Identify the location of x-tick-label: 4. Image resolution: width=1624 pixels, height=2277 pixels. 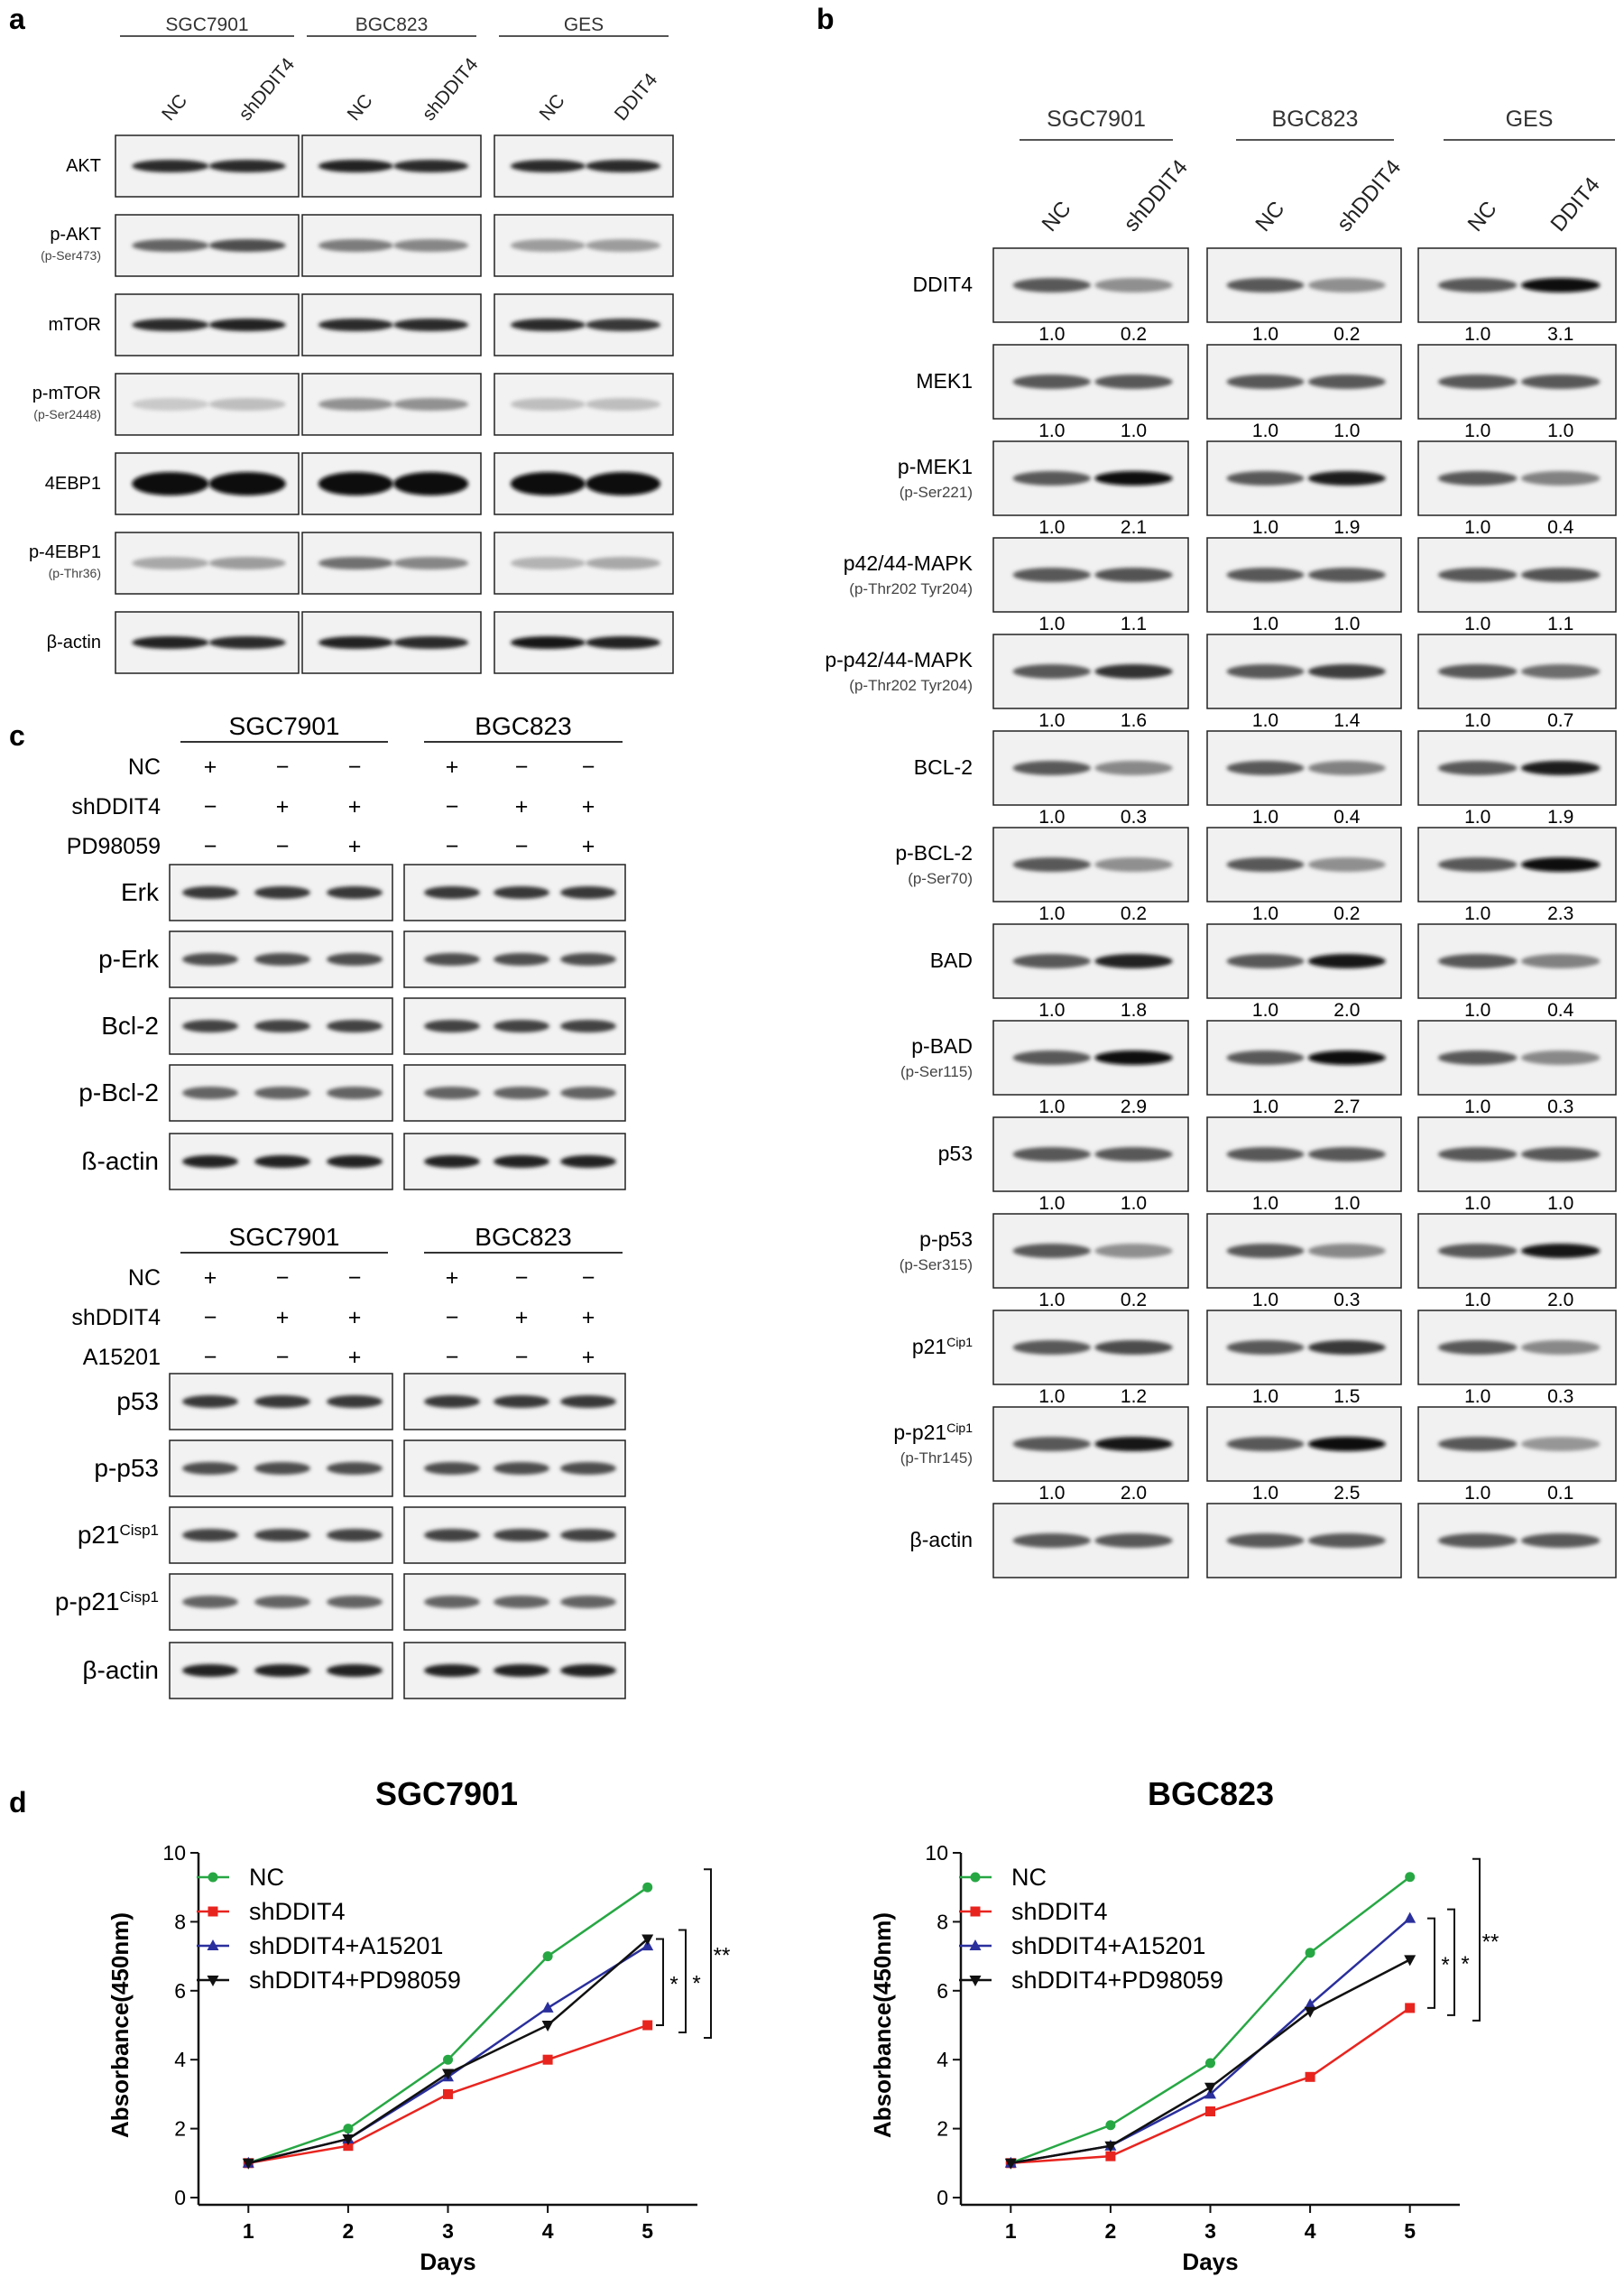
(1311, 2231).